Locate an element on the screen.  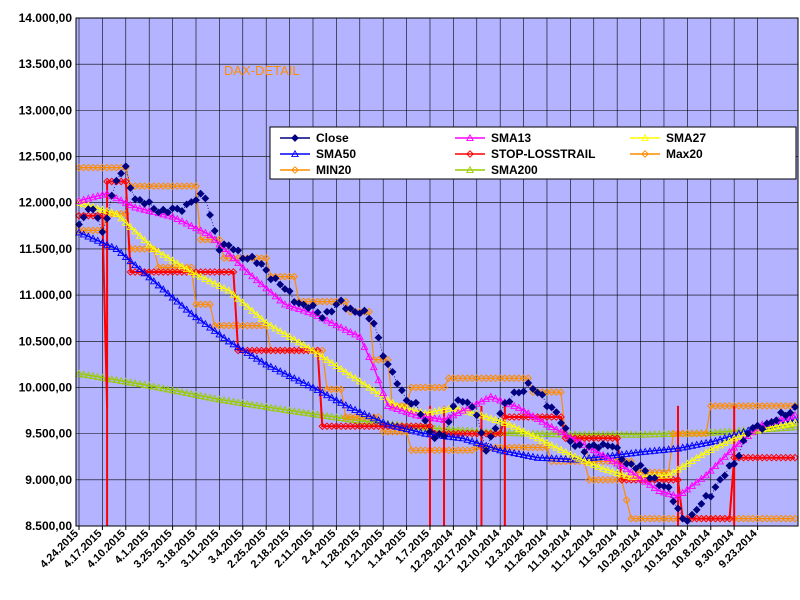
y-tick-label: 14.000,00 is located at coordinates (46, 18).